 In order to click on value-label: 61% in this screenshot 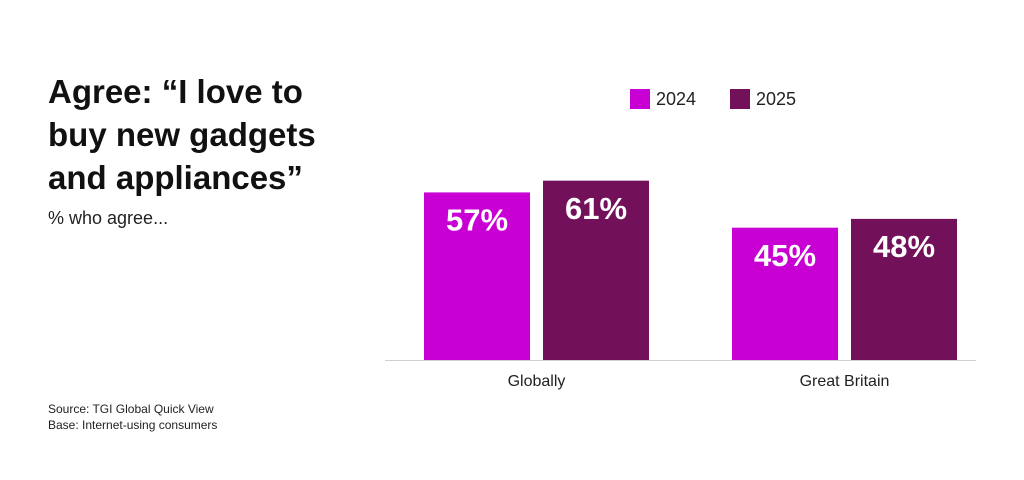, I will do `click(596, 208)`.